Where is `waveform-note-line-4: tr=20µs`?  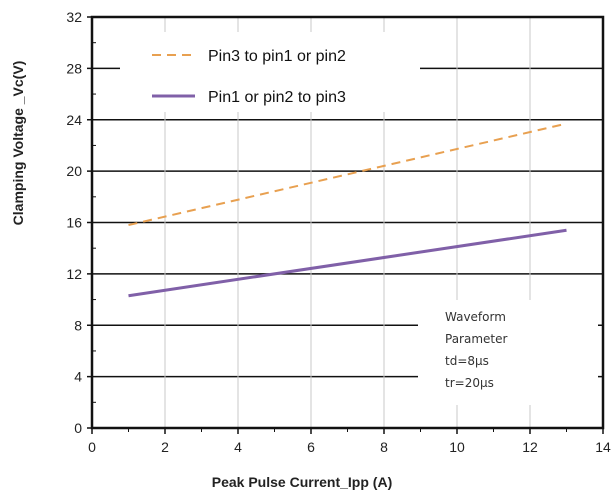 waveform-note-line-4: tr=20µs is located at coordinates (469, 383).